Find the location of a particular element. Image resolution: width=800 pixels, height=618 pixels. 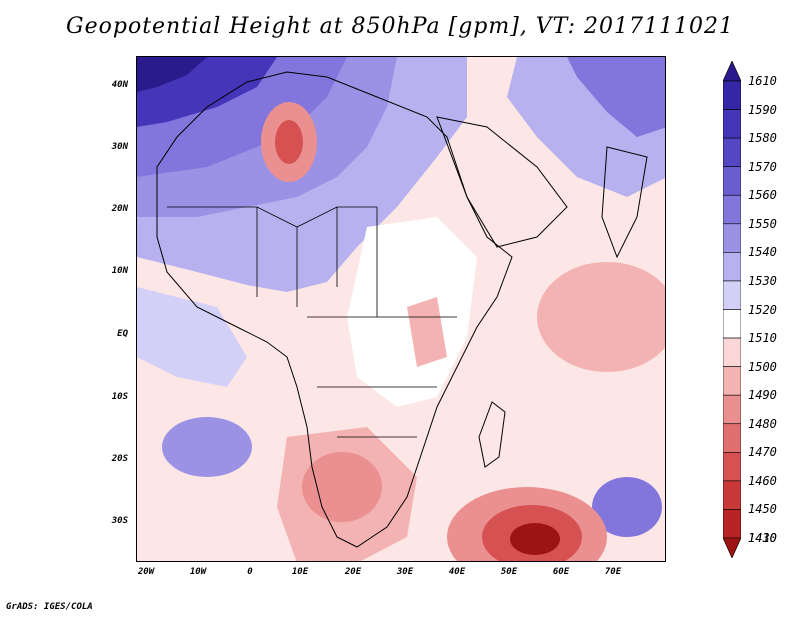

lon-label: 20E is located at coordinates (353, 572).